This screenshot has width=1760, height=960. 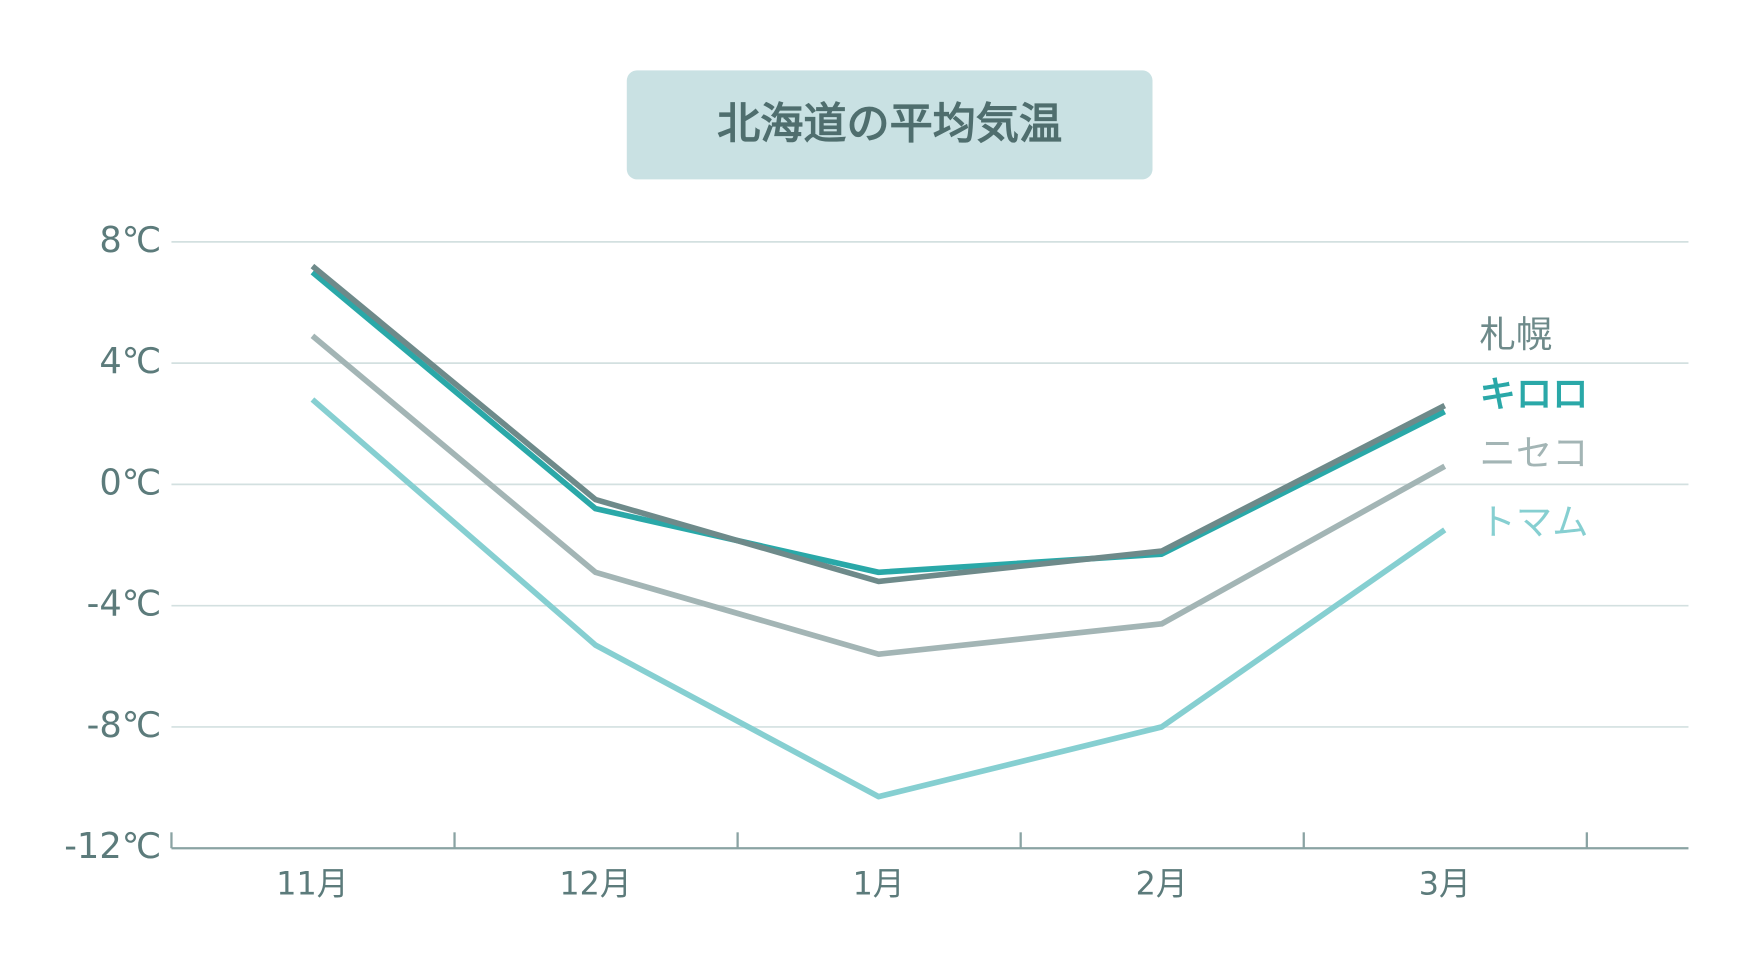 I want to click on y-tick-label: -12℃, so click(x=112, y=846).